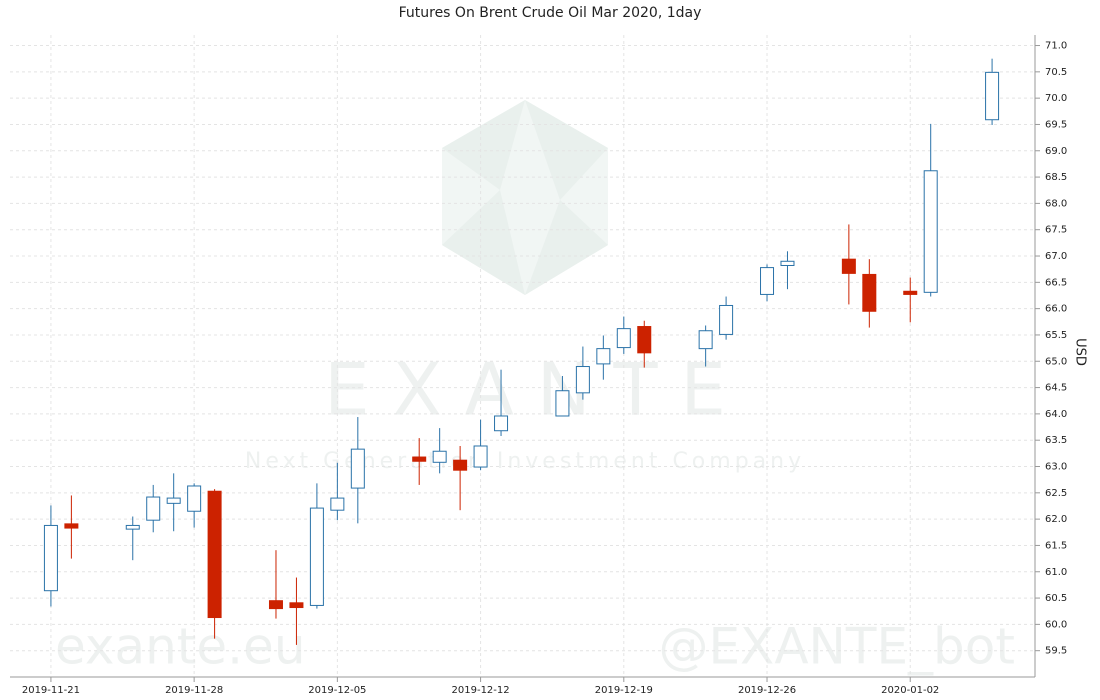 Image resolution: width=1100 pixels, height=700 pixels. I want to click on y-tick-label: 67.5, so click(1056, 230).